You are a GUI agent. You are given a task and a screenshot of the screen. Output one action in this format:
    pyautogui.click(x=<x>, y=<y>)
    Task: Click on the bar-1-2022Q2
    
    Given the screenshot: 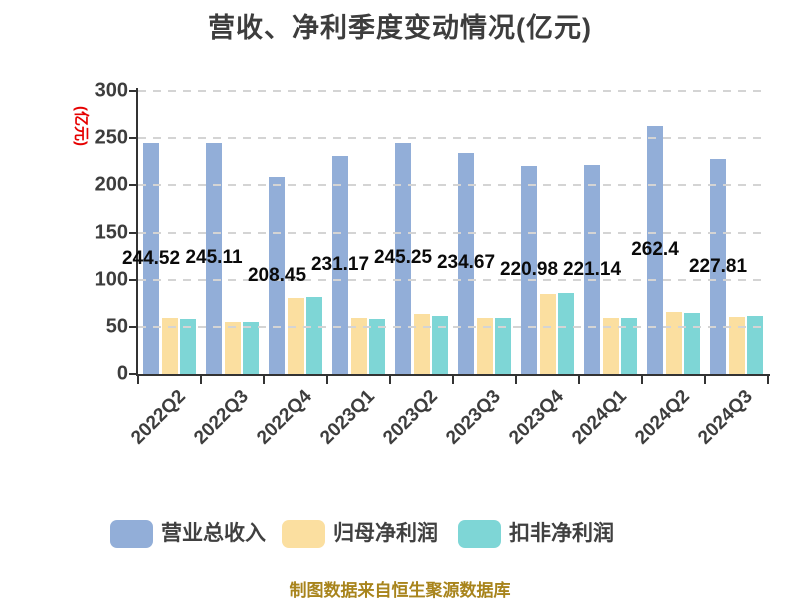 What is the action you would take?
    pyautogui.click(x=169, y=346)
    